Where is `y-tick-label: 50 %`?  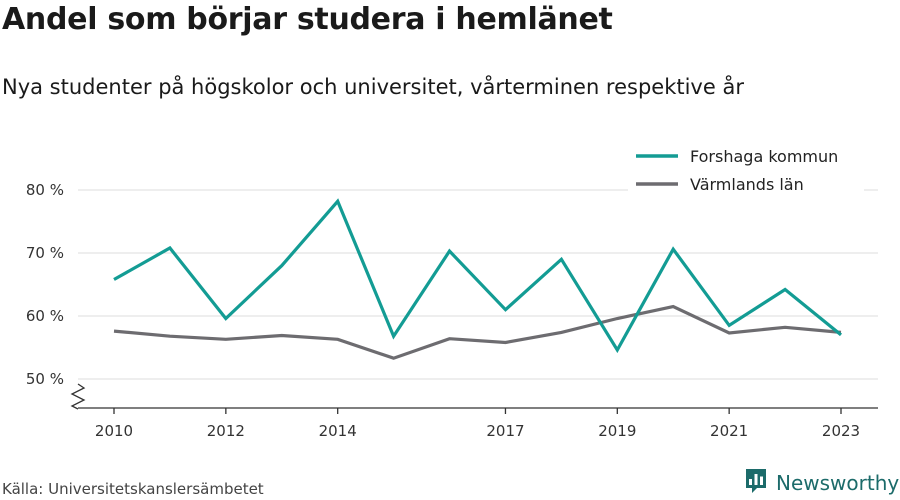
y-tick-label: 50 % is located at coordinates (45, 379).